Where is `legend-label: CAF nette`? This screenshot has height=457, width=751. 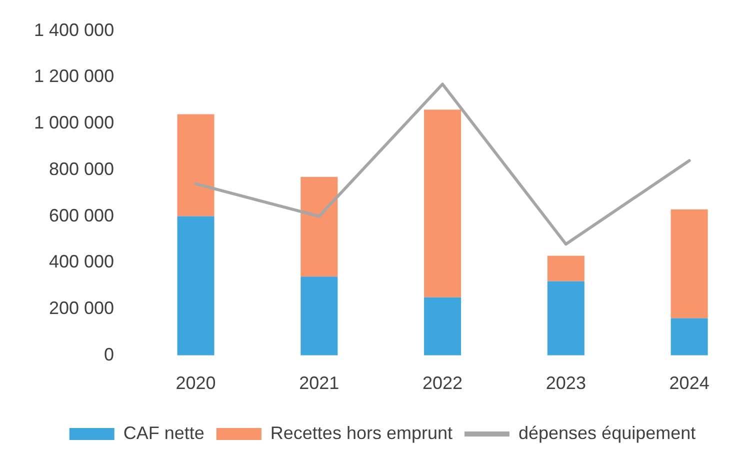
legend-label: CAF nette is located at coordinates (163, 432).